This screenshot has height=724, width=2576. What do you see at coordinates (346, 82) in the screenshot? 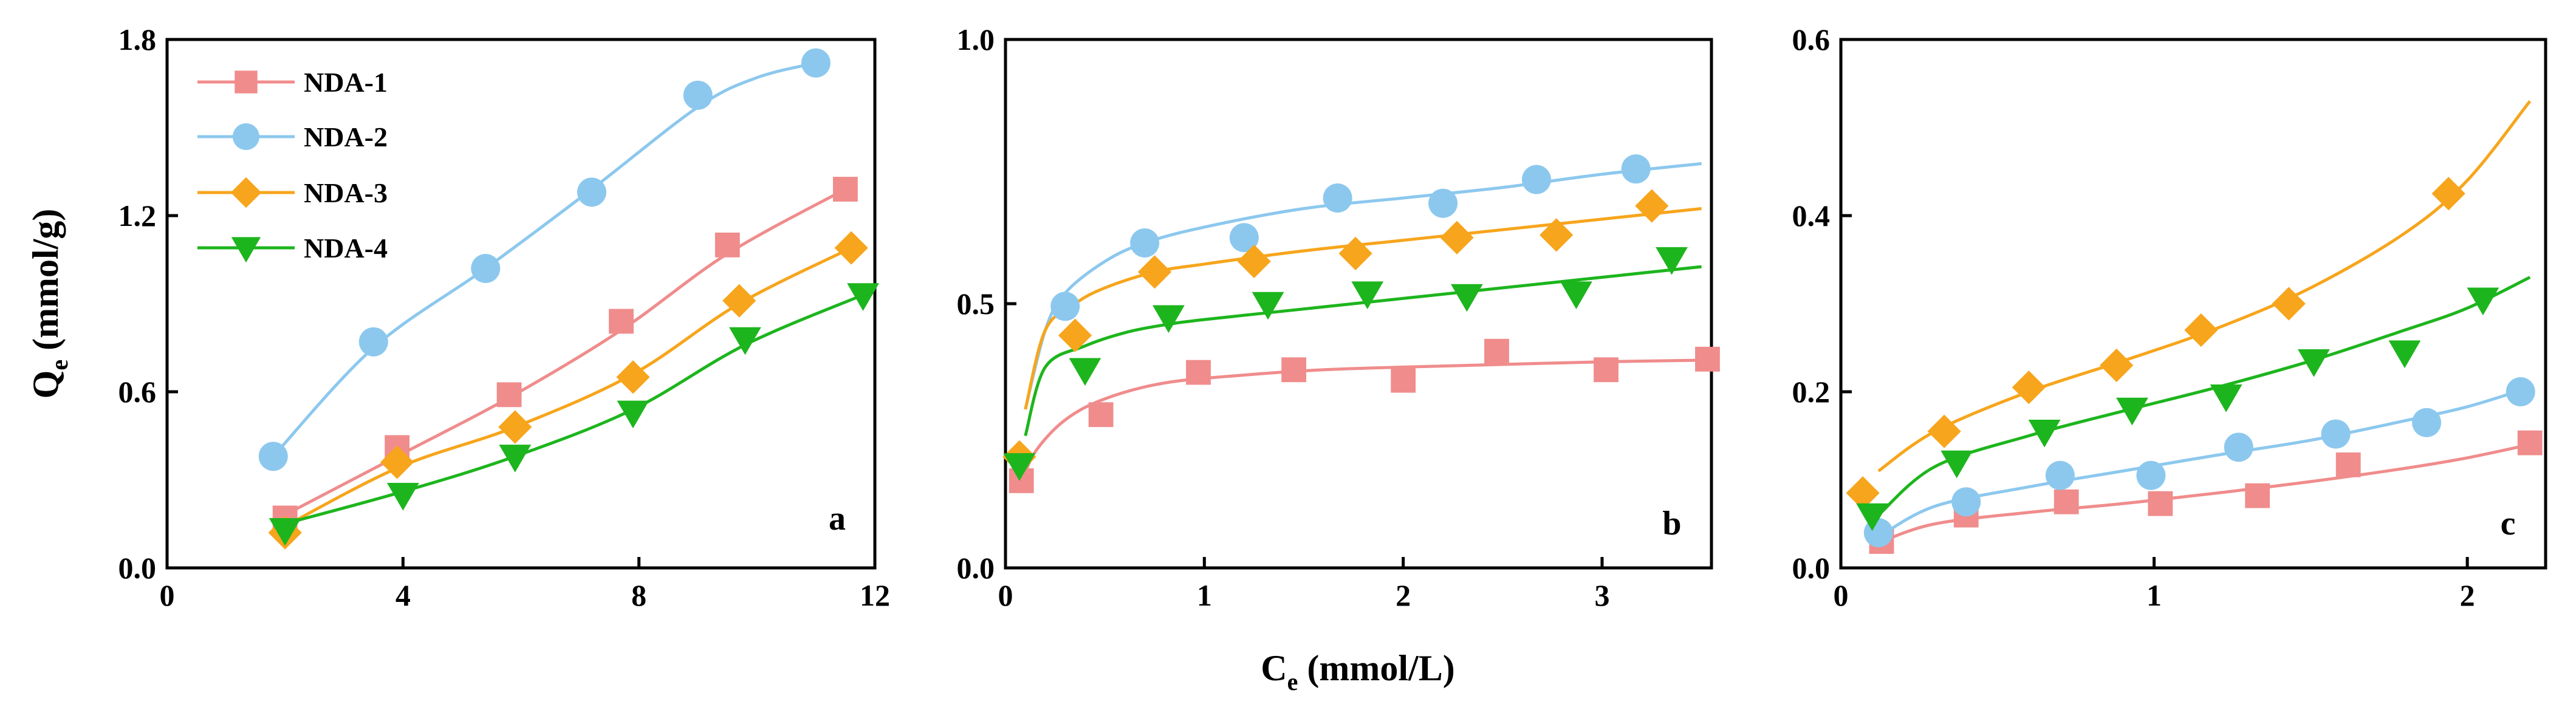
I see `legend-label: NDA-1` at bounding box center [346, 82].